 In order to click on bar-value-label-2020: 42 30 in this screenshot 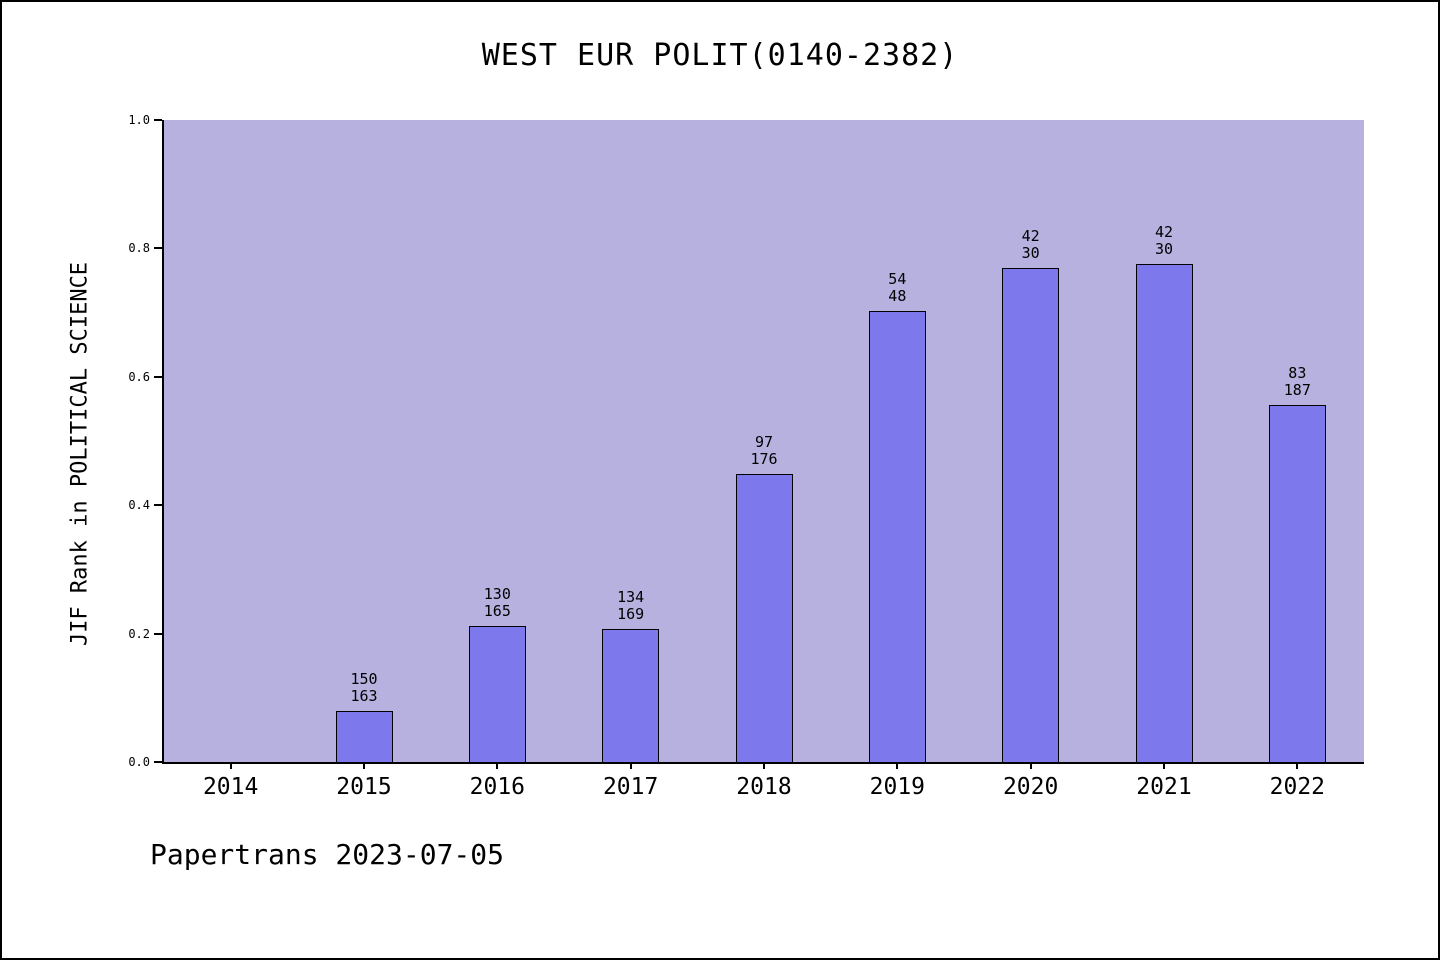, I will do `click(1030, 244)`.